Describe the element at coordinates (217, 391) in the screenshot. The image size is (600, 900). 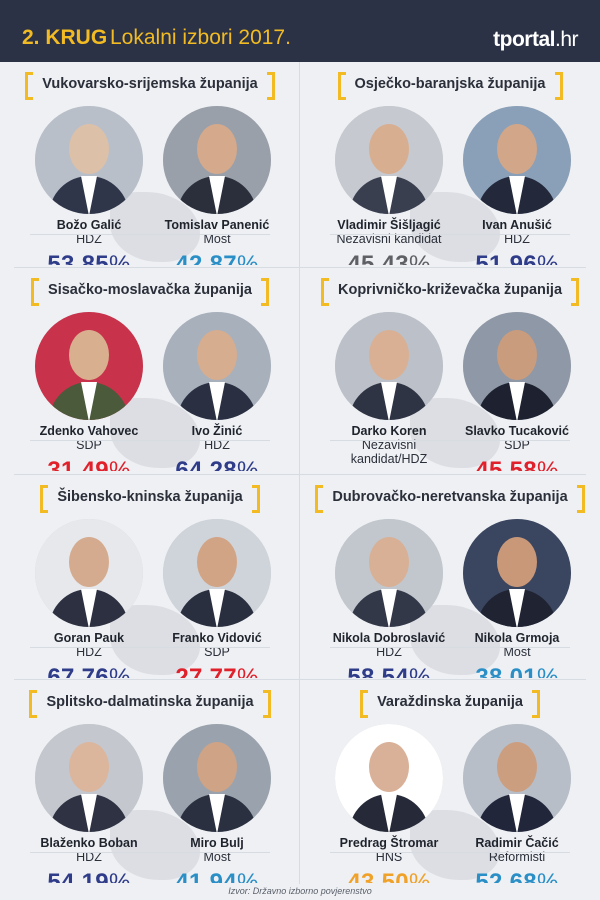
I see `candidate-card: Ivo Žinić HDZ 64,28%` at that location.